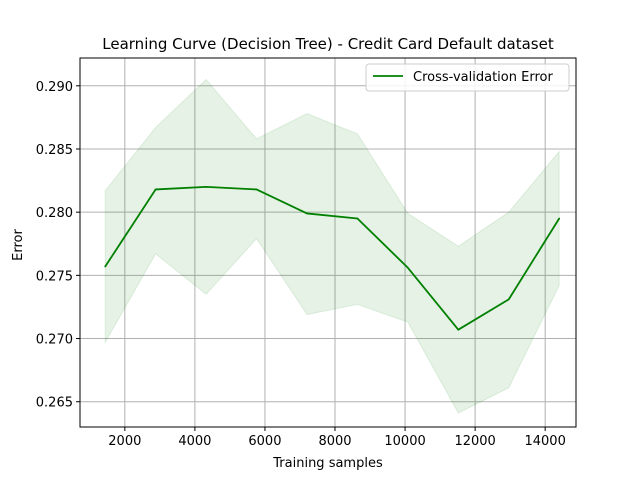 This screenshot has height=480, width=640. I want to click on y-tick-label: 0.280, so click(54, 213).